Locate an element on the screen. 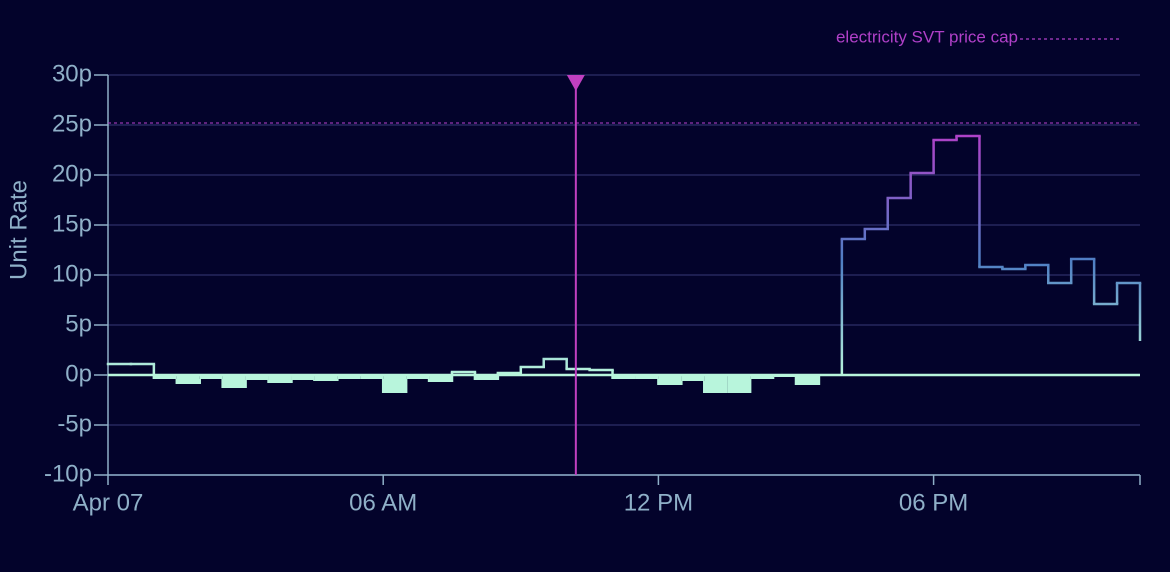 This screenshot has height=572, width=1170. y-tick-label: 15p is located at coordinates (72, 223).